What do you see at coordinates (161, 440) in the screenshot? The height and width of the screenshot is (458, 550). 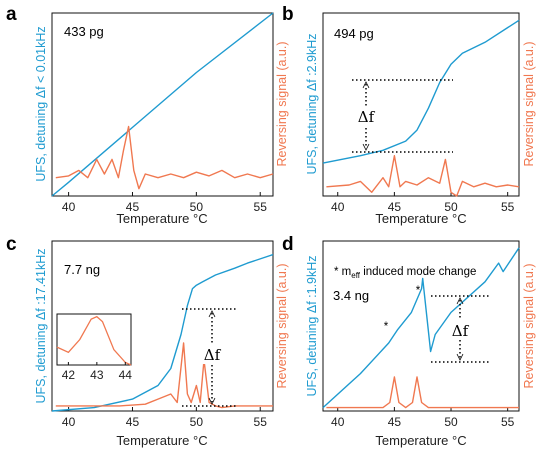 I see `x-axis-label-c: Temperature °C` at bounding box center [161, 440].